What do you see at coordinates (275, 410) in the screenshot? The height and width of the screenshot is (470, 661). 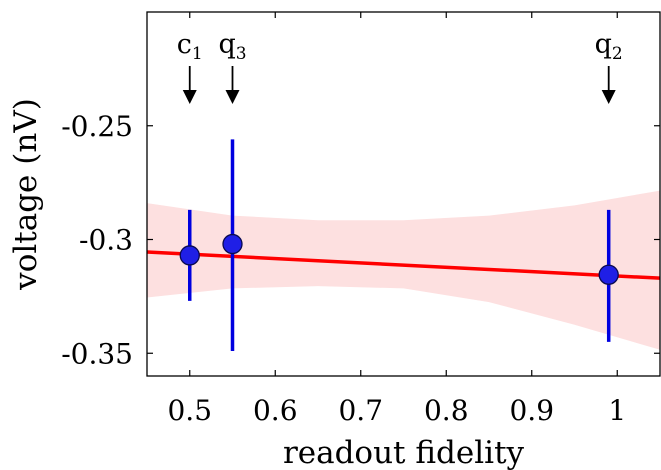 I see `x-tick-label: 0.6` at bounding box center [275, 410].